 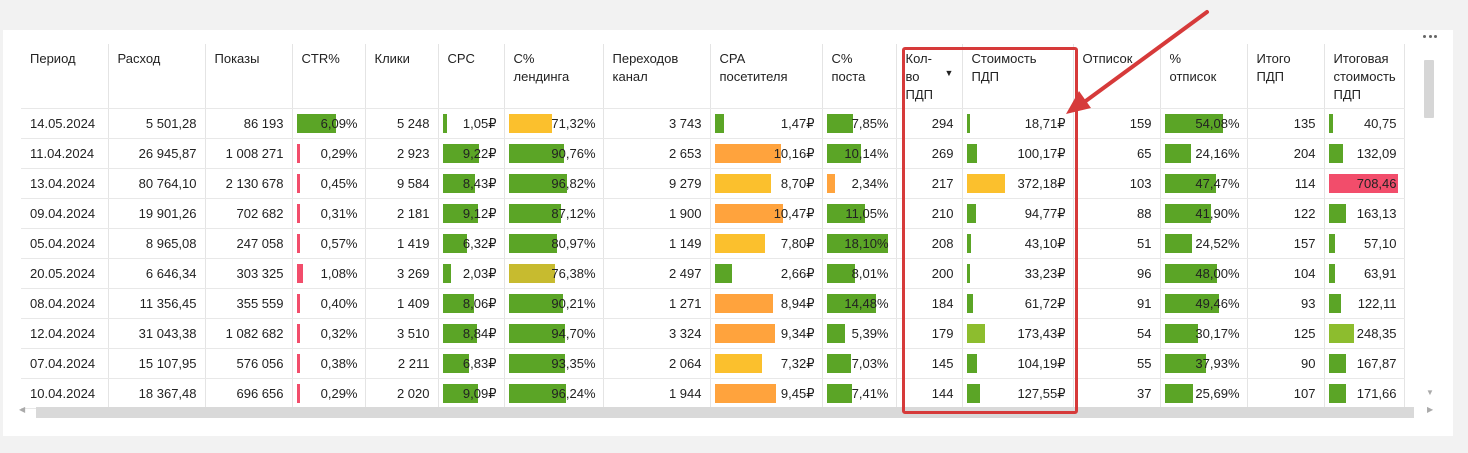 I want to click on cell-value: 90,76%, so click(x=573, y=153).